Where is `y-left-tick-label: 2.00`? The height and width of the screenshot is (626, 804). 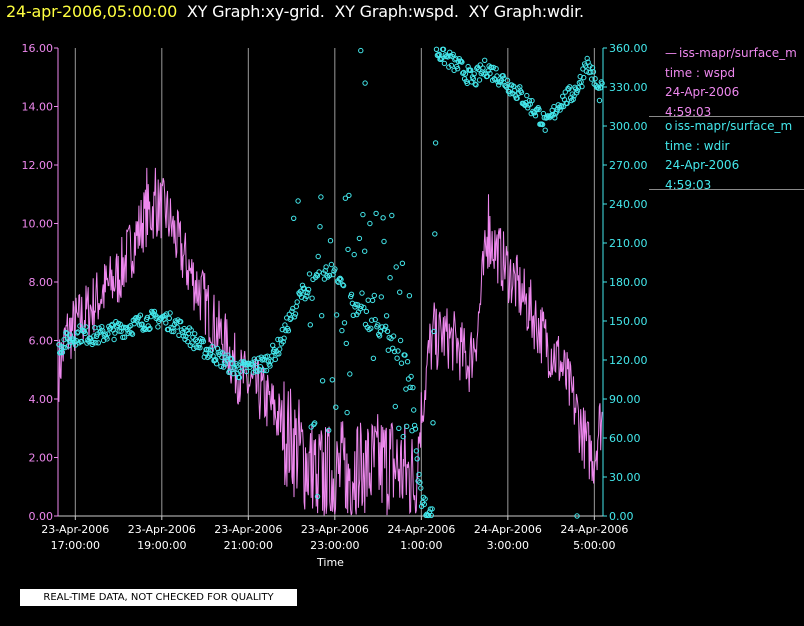 y-left-tick-label: 2.00 is located at coordinates (41, 458).